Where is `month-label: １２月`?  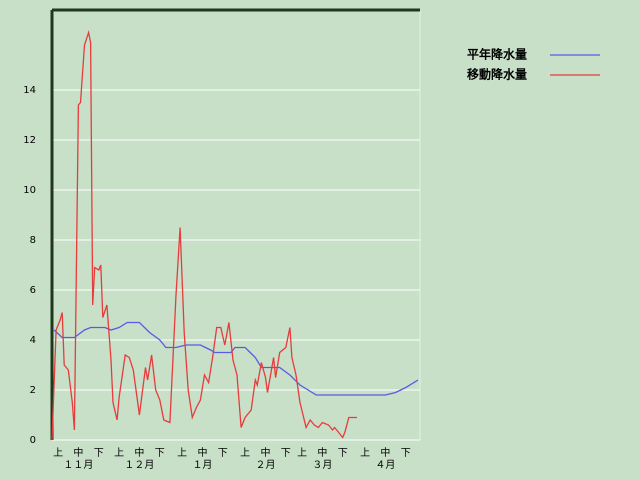
month-label: １２月 is located at coordinates (139, 465).